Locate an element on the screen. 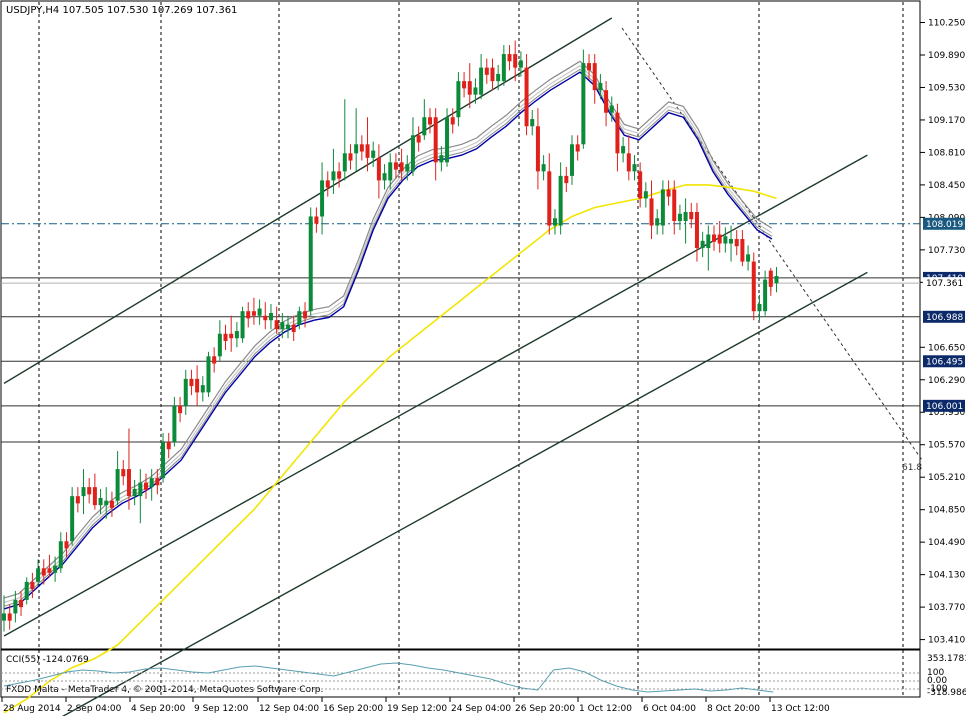 The width and height of the screenshot is (966, 720). price-tick-label: 108.810 is located at coordinates (946, 153).